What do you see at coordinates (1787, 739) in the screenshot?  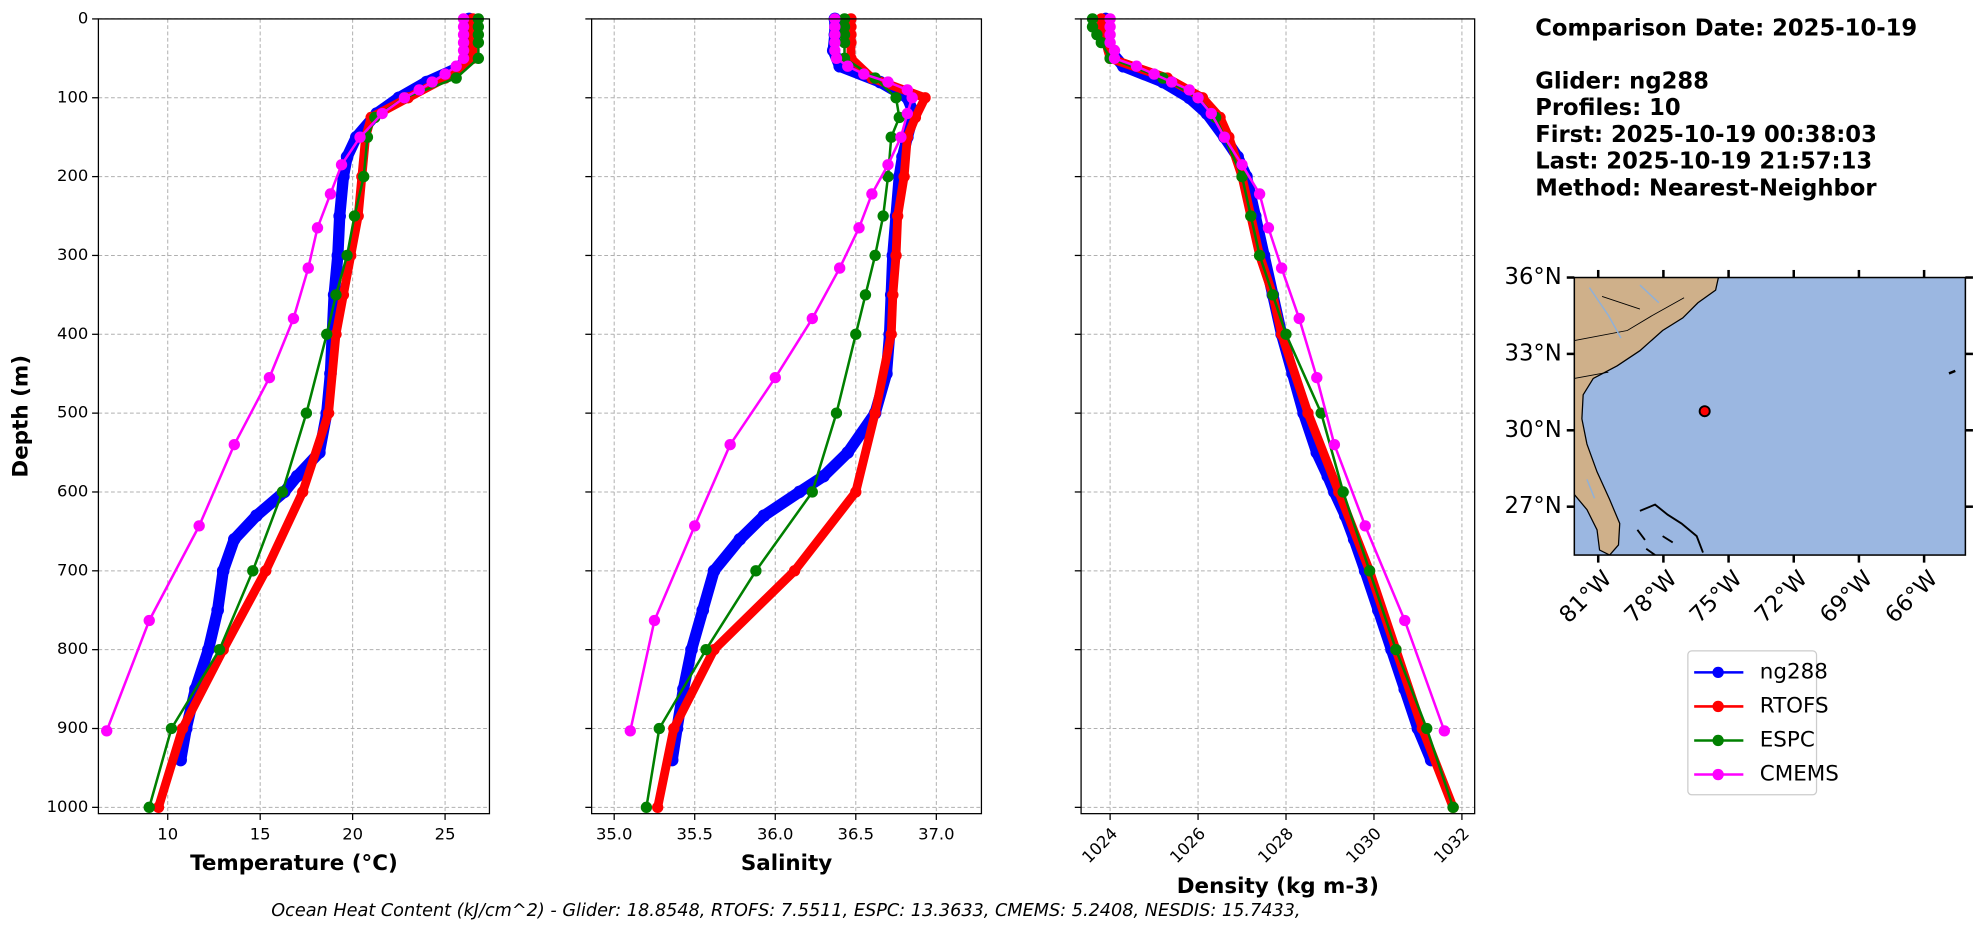 I see `legend-label: ESPC` at bounding box center [1787, 739].